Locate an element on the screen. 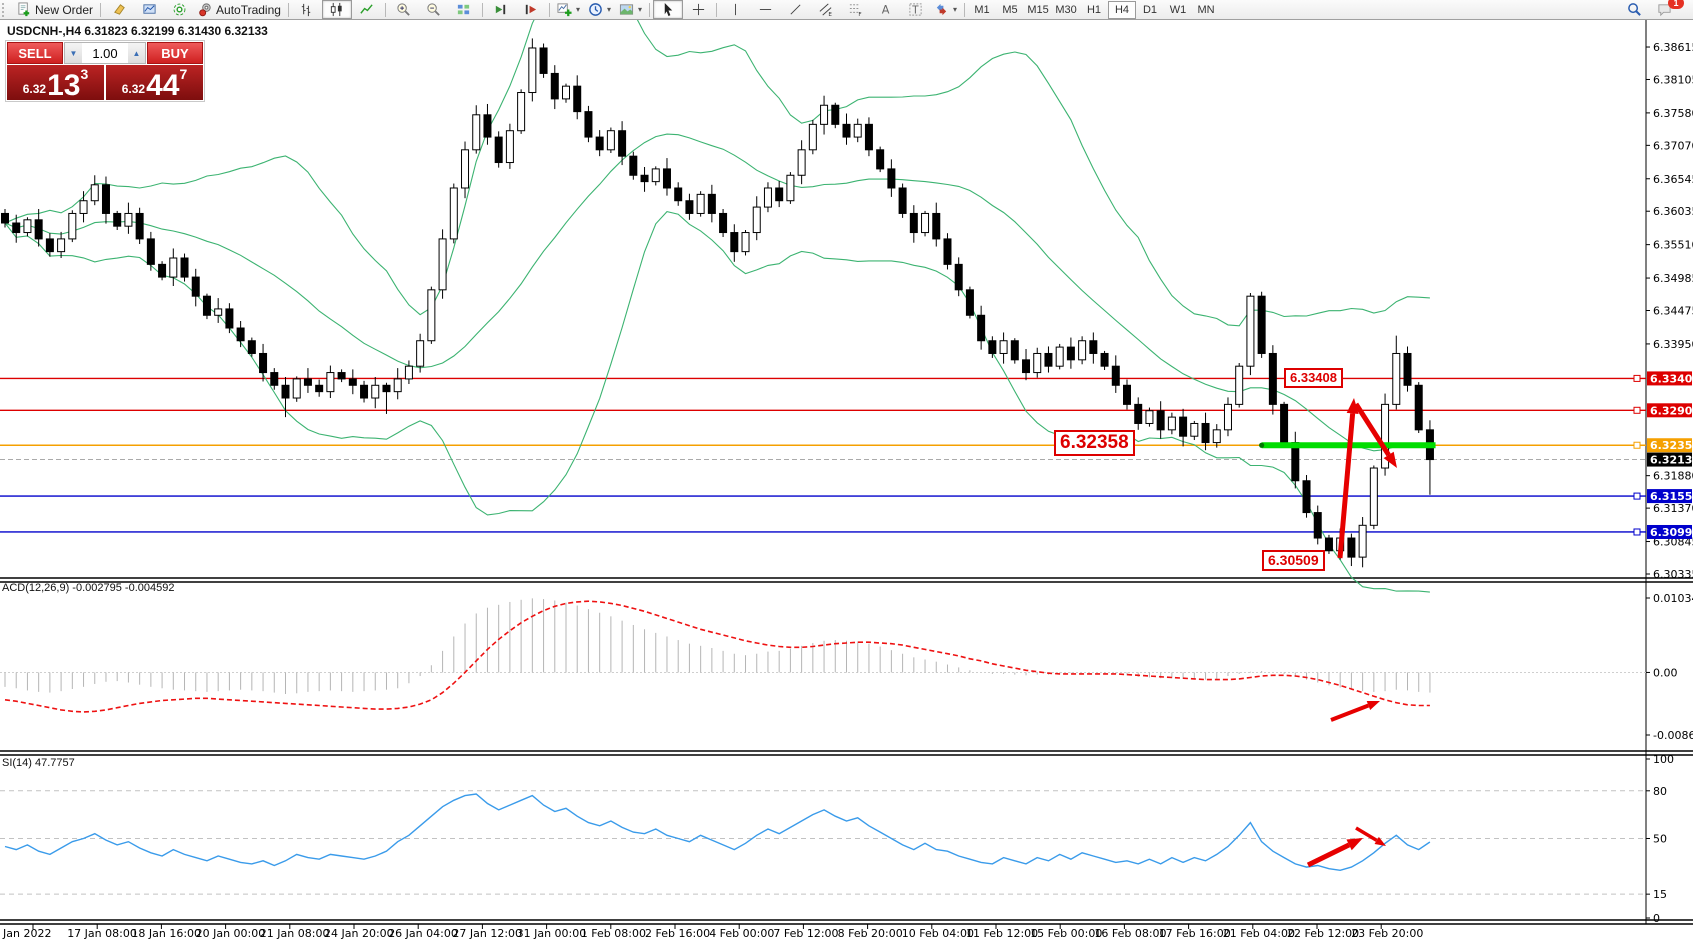 The height and width of the screenshot is (940, 1693). timeframe-w1-button: W1 is located at coordinates (1178, 9).